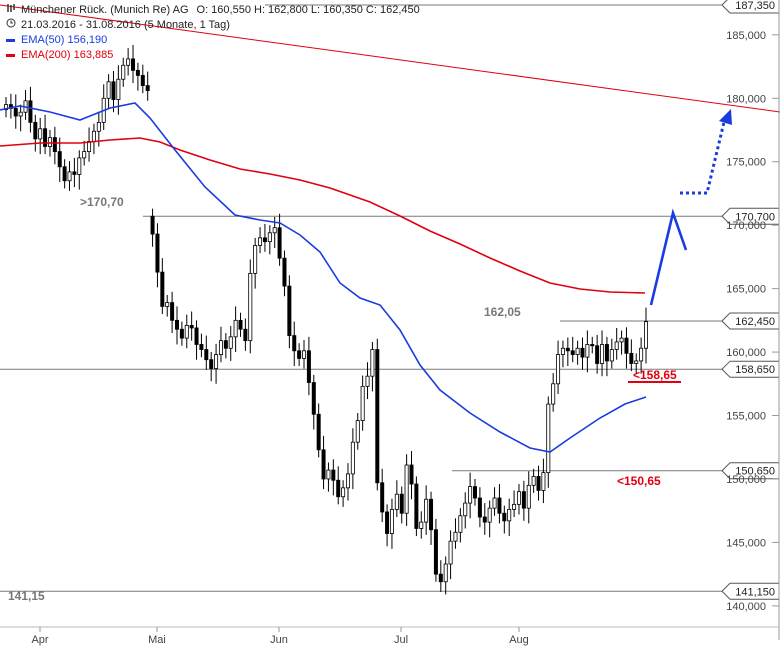 The height and width of the screenshot is (651, 780). What do you see at coordinates (746, 290) in the screenshot?
I see `y-tick-label: 165,000` at bounding box center [746, 290].